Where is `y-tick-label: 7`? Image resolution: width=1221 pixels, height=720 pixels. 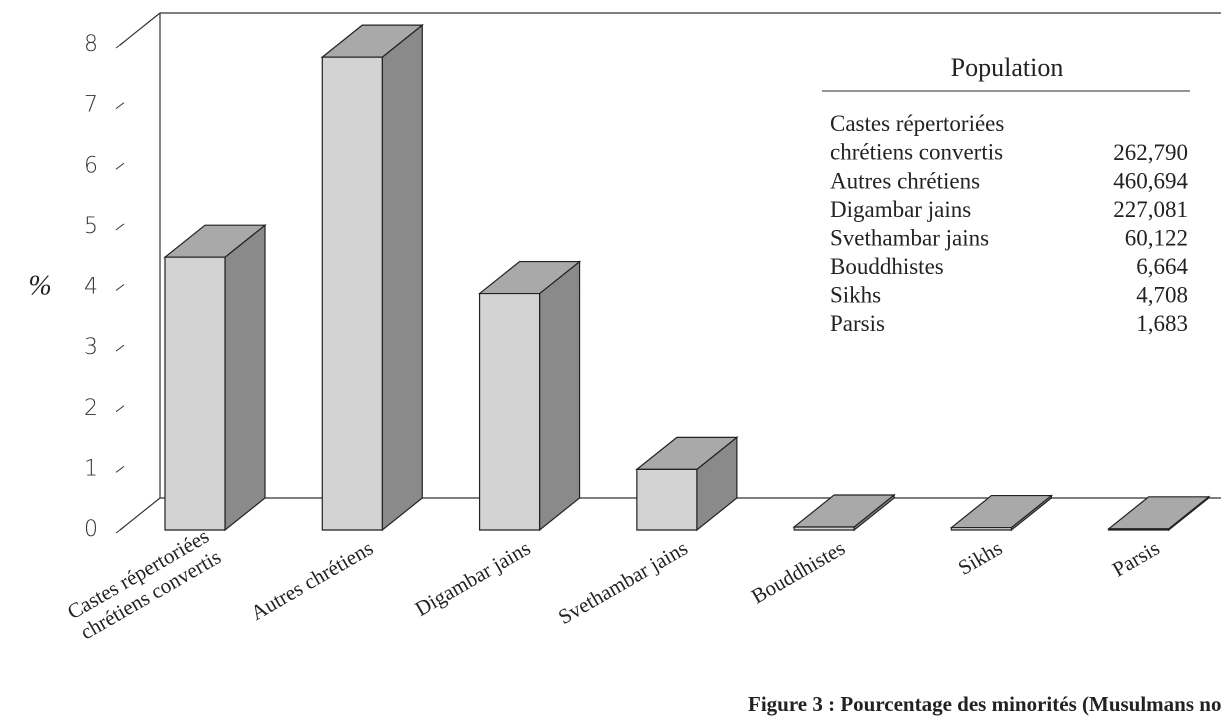
y-tick-label: 7 is located at coordinates (91, 105).